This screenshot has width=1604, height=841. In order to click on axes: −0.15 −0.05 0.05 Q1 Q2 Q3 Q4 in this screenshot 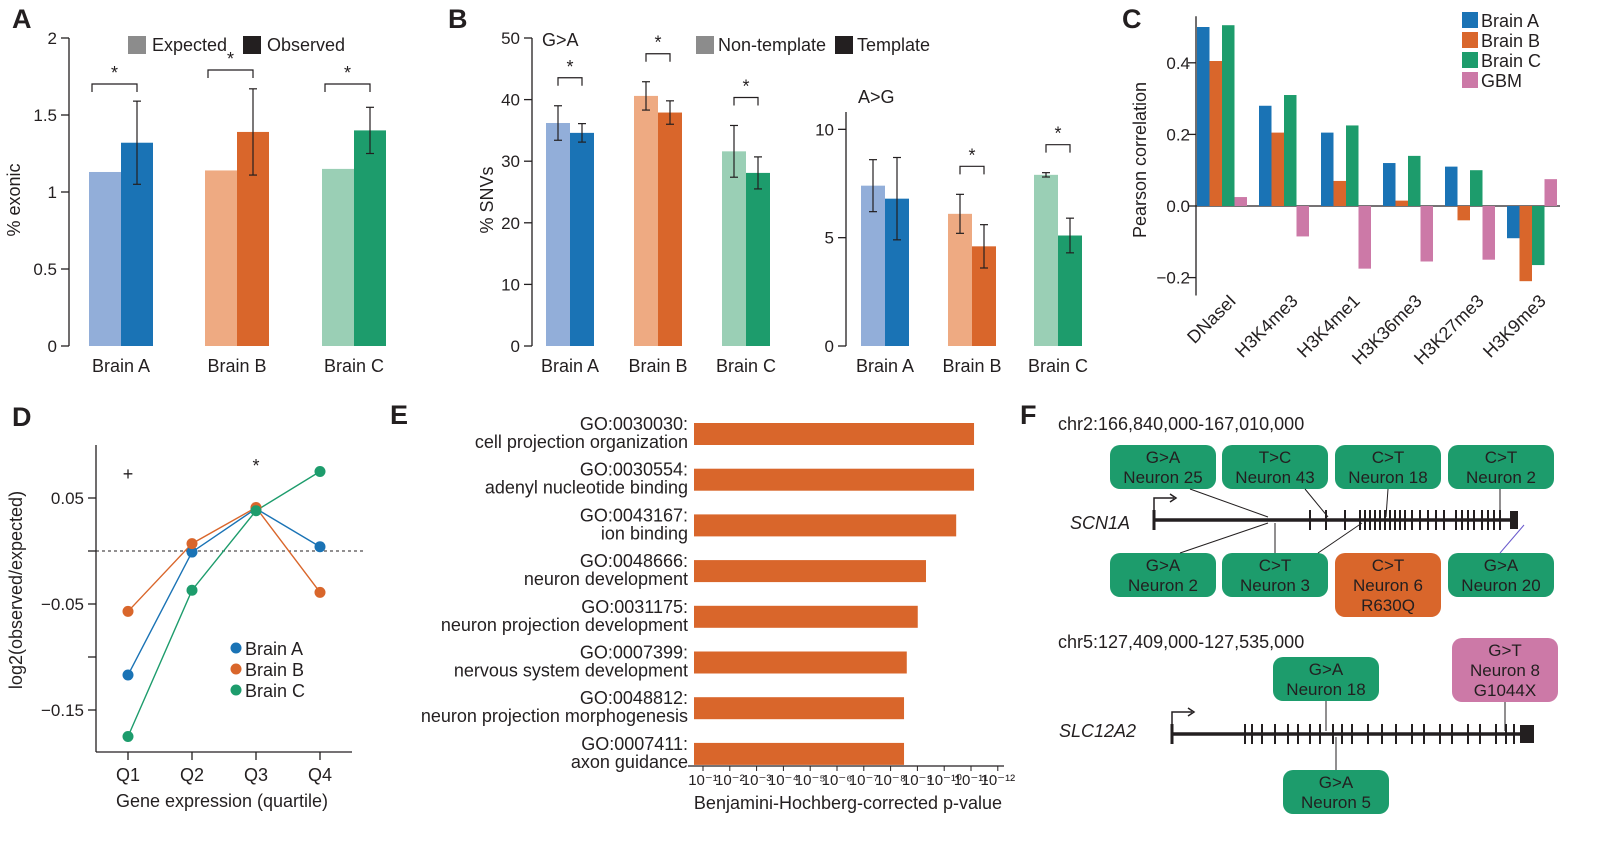, I will do `click(202, 615)`.